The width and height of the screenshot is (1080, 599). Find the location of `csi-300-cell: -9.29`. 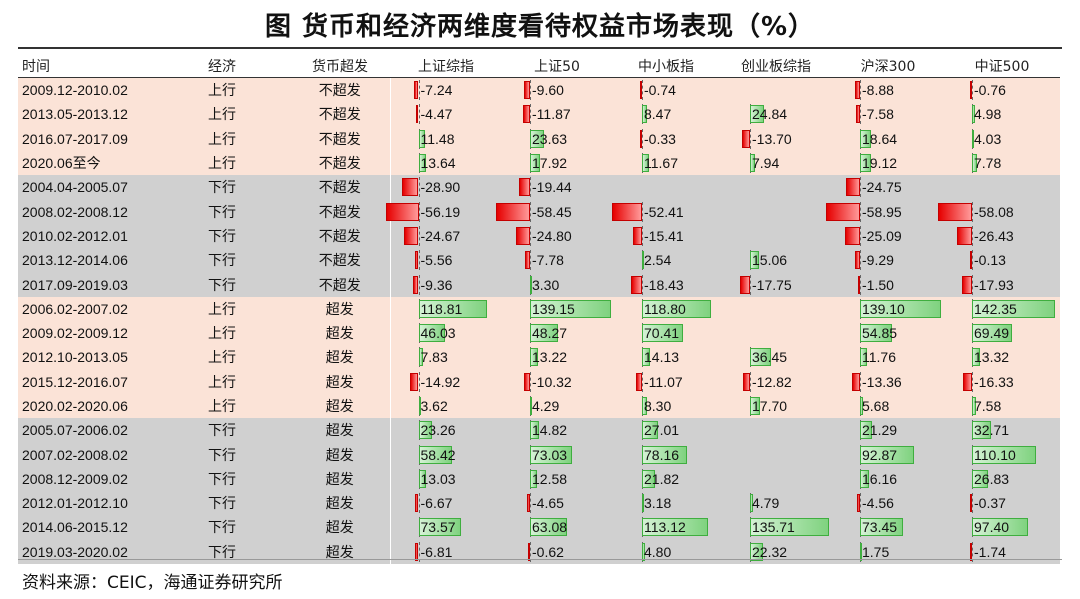

csi-300-cell: -9.29 is located at coordinates (888, 260).